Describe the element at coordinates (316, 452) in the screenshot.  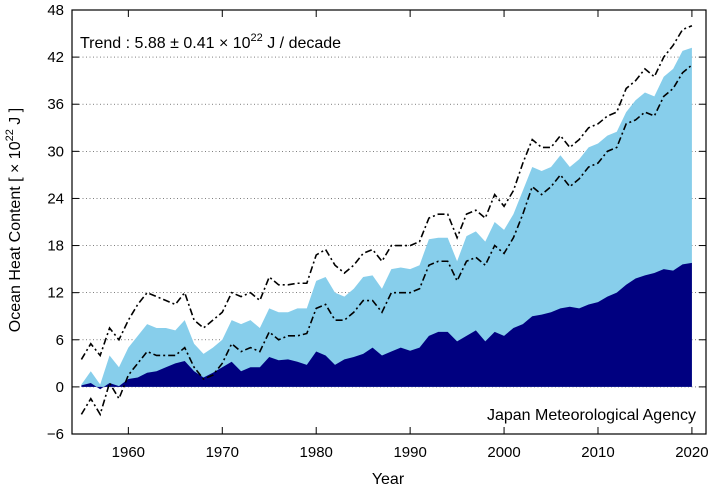
I see `x-tick-label: 1980` at that location.